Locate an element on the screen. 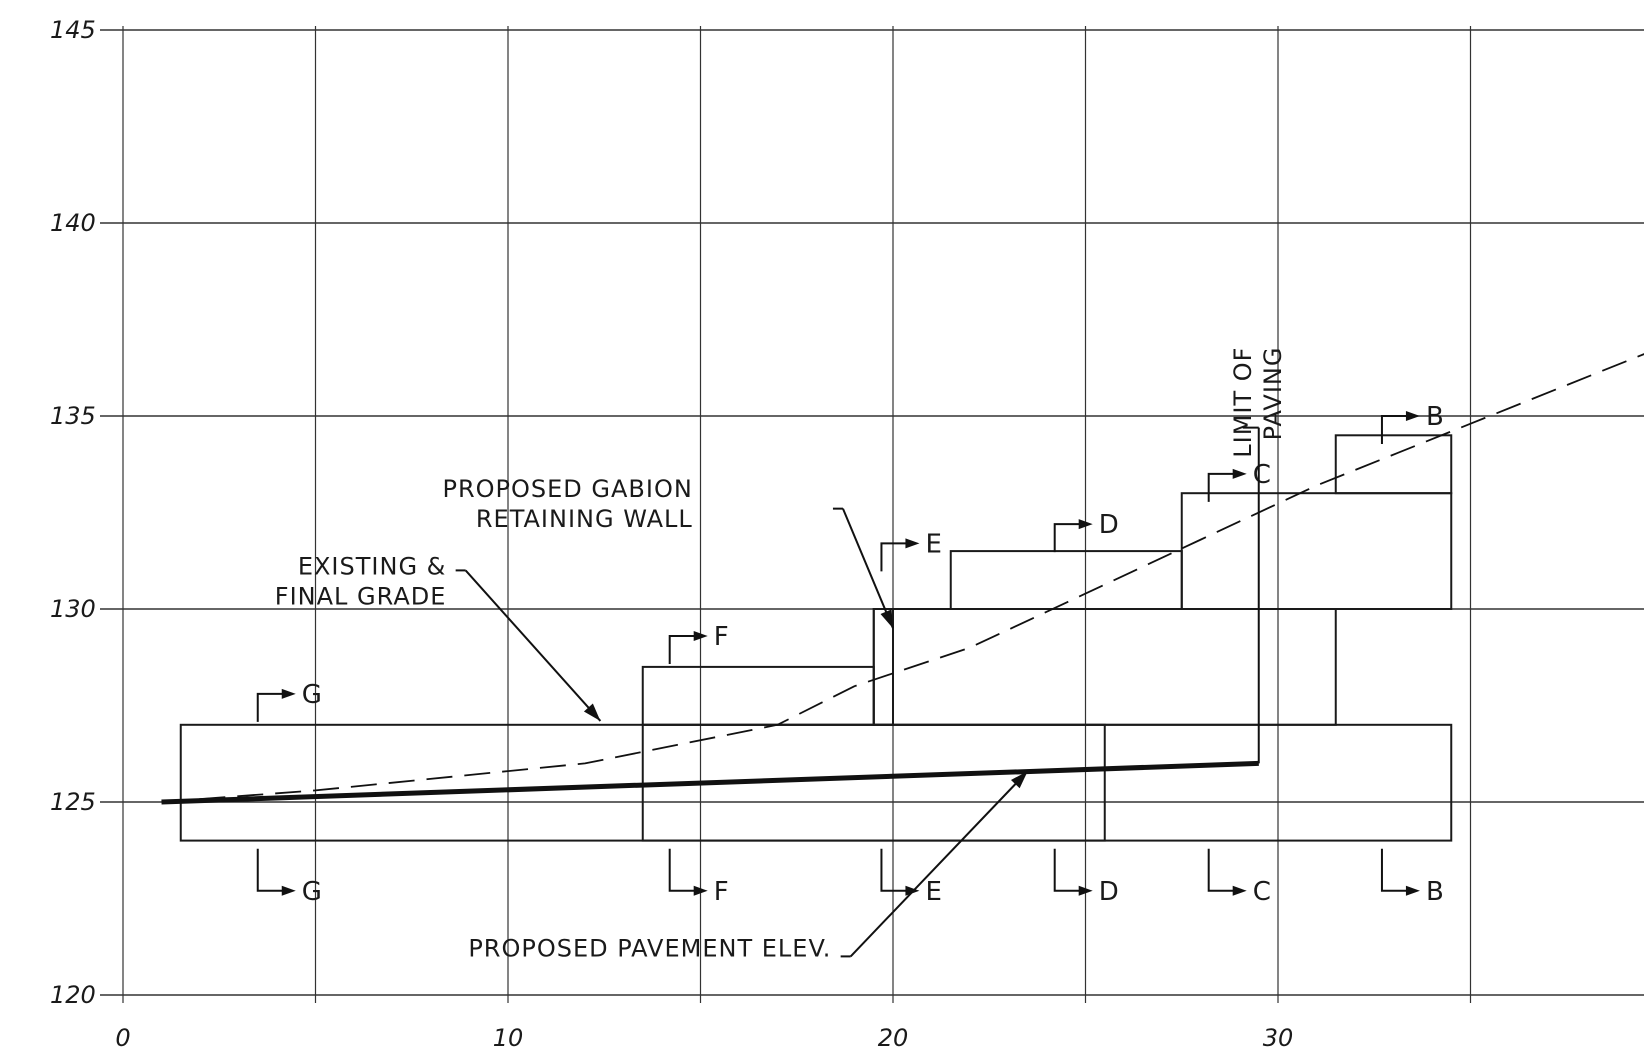 The image size is (1644, 1056). annotation-text: RETAINING WALL is located at coordinates (584, 519).